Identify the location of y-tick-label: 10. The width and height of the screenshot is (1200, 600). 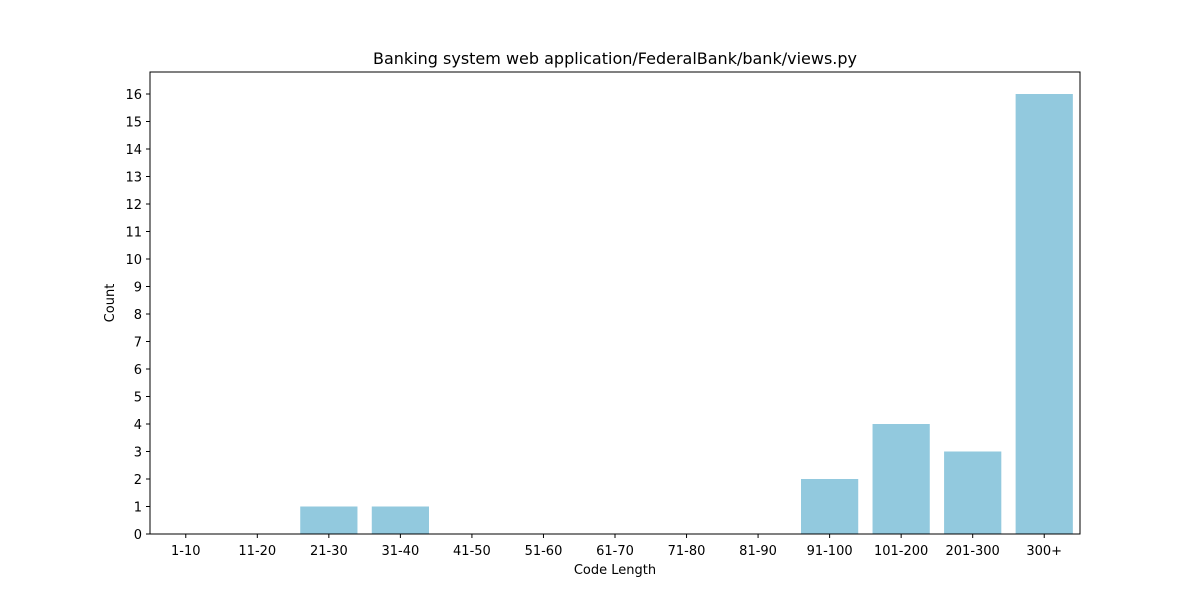
(133, 260).